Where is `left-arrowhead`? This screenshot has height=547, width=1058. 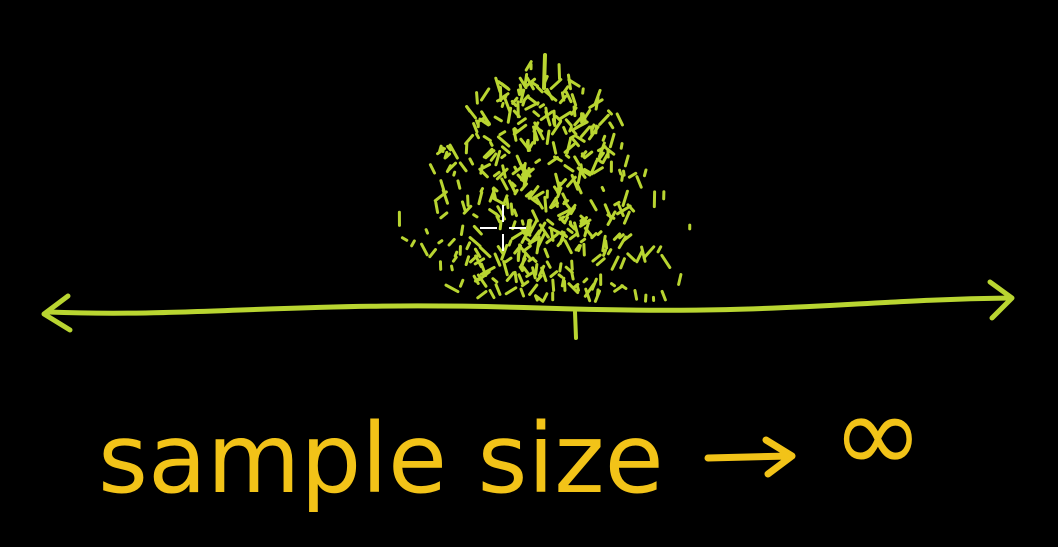
left-arrowhead is located at coordinates (57, 313).